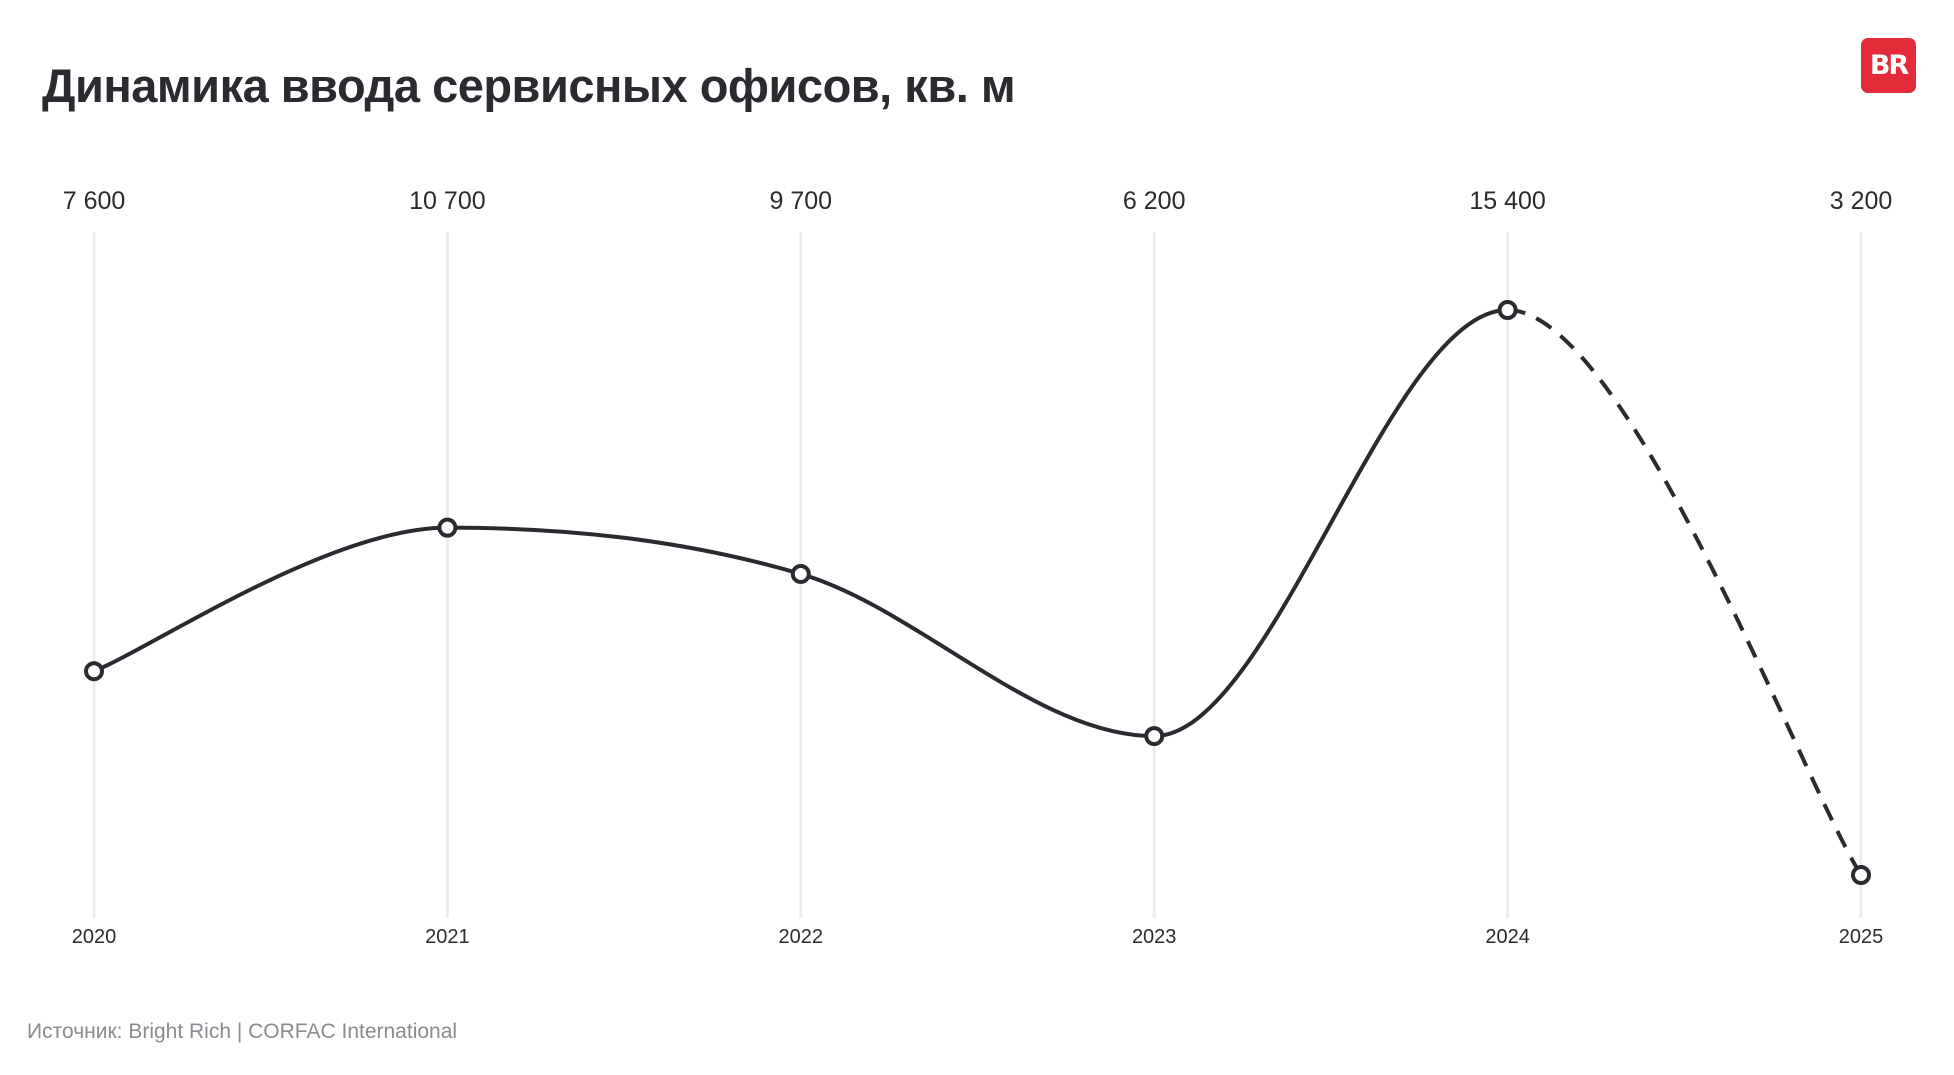  What do you see at coordinates (1861, 875) in the screenshot?
I see `data-point-2025` at bounding box center [1861, 875].